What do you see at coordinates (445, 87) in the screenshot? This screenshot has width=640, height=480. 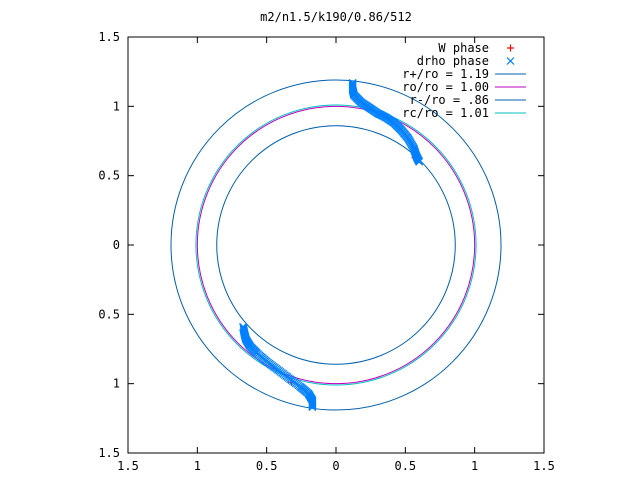 I see `legend-label: ro/ro = 1.00` at bounding box center [445, 87].